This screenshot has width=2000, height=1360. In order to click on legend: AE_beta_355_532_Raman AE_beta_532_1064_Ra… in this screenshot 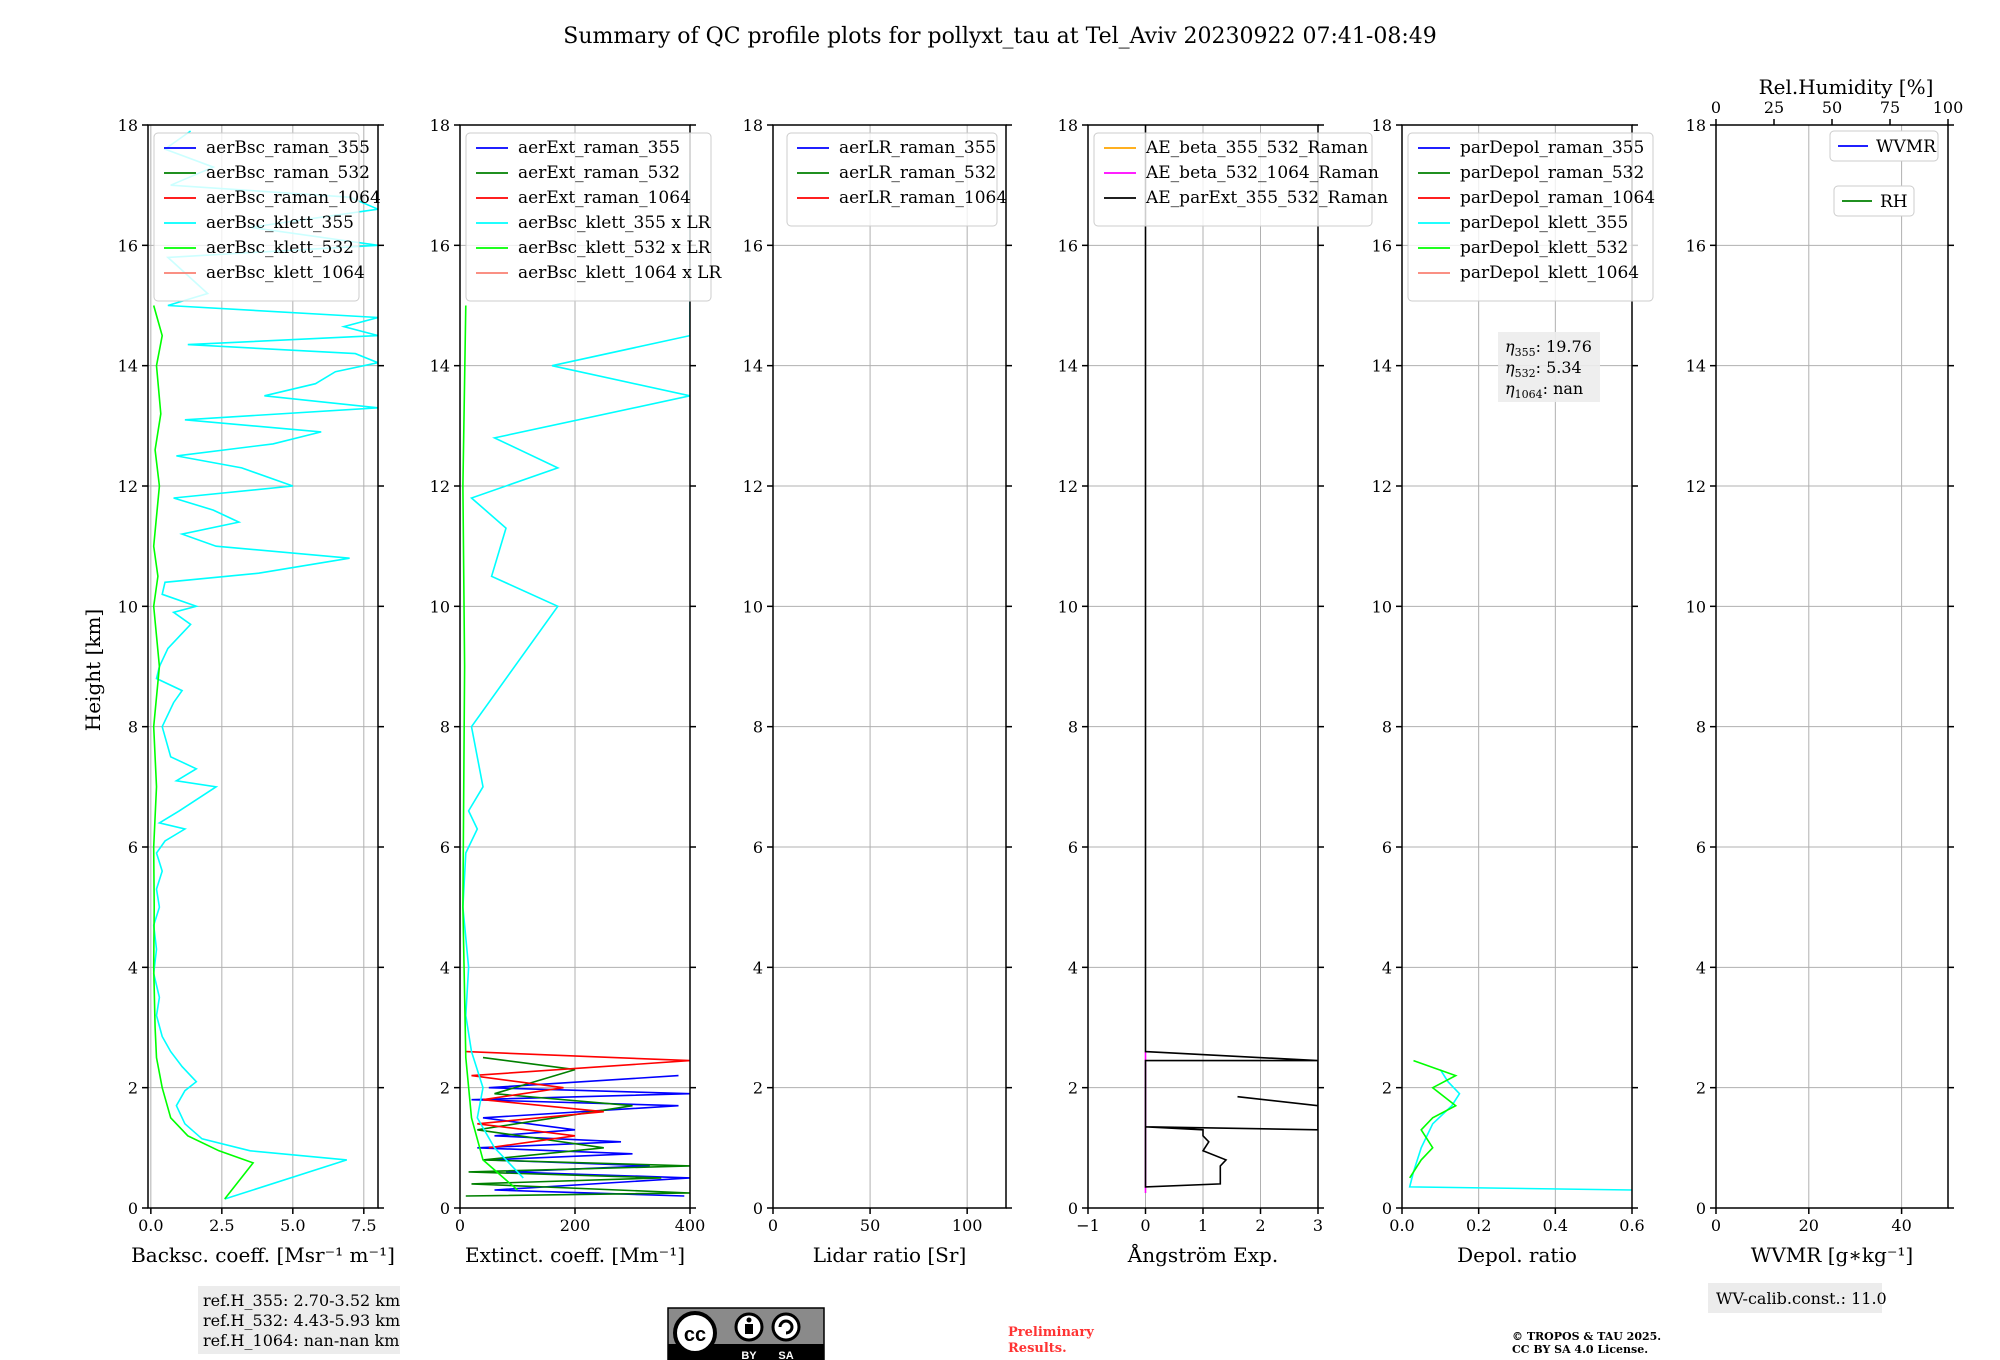, I will do `click(1240, 179)`.